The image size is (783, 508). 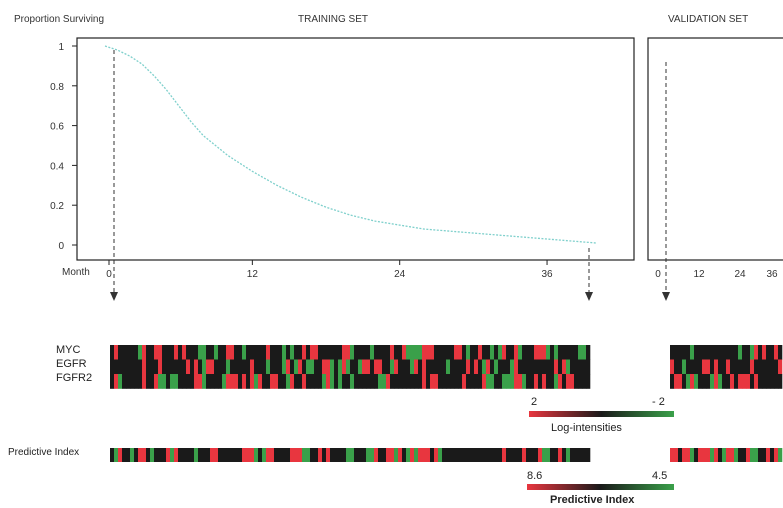 What do you see at coordinates (109, 274) in the screenshot?
I see `x-tick-label: 0` at bounding box center [109, 274].